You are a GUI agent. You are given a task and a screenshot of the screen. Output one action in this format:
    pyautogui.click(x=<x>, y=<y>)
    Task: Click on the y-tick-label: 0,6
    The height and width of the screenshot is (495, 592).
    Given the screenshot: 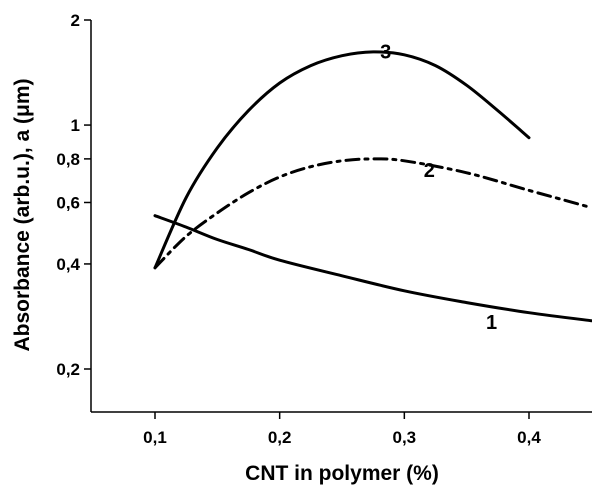 What is the action you would take?
    pyautogui.click(x=68, y=202)
    